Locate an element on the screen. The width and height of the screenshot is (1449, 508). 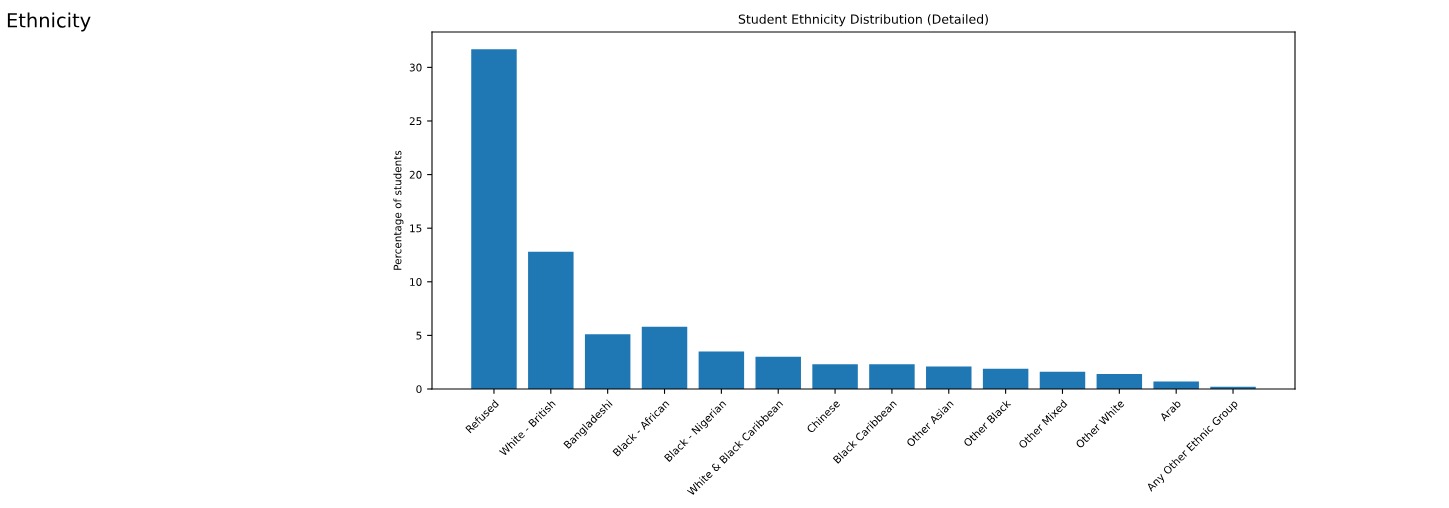
text: Ethnicity is located at coordinates (49, 22).